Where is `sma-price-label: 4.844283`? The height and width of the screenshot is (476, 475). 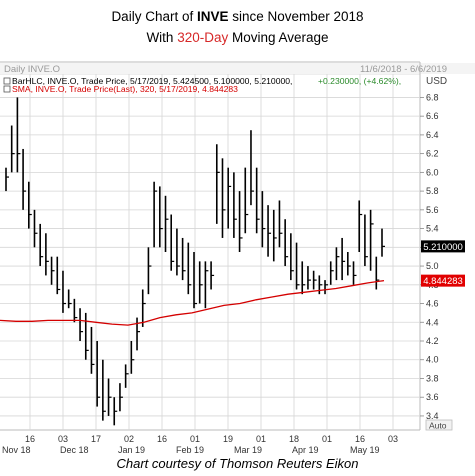 sma-price-label: 4.844283 is located at coordinates (443, 281).